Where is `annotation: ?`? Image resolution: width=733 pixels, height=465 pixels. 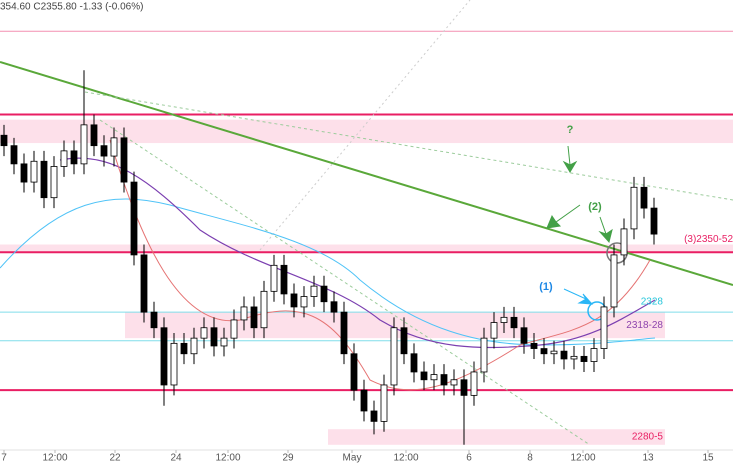 annotation: ? is located at coordinates (570, 130).